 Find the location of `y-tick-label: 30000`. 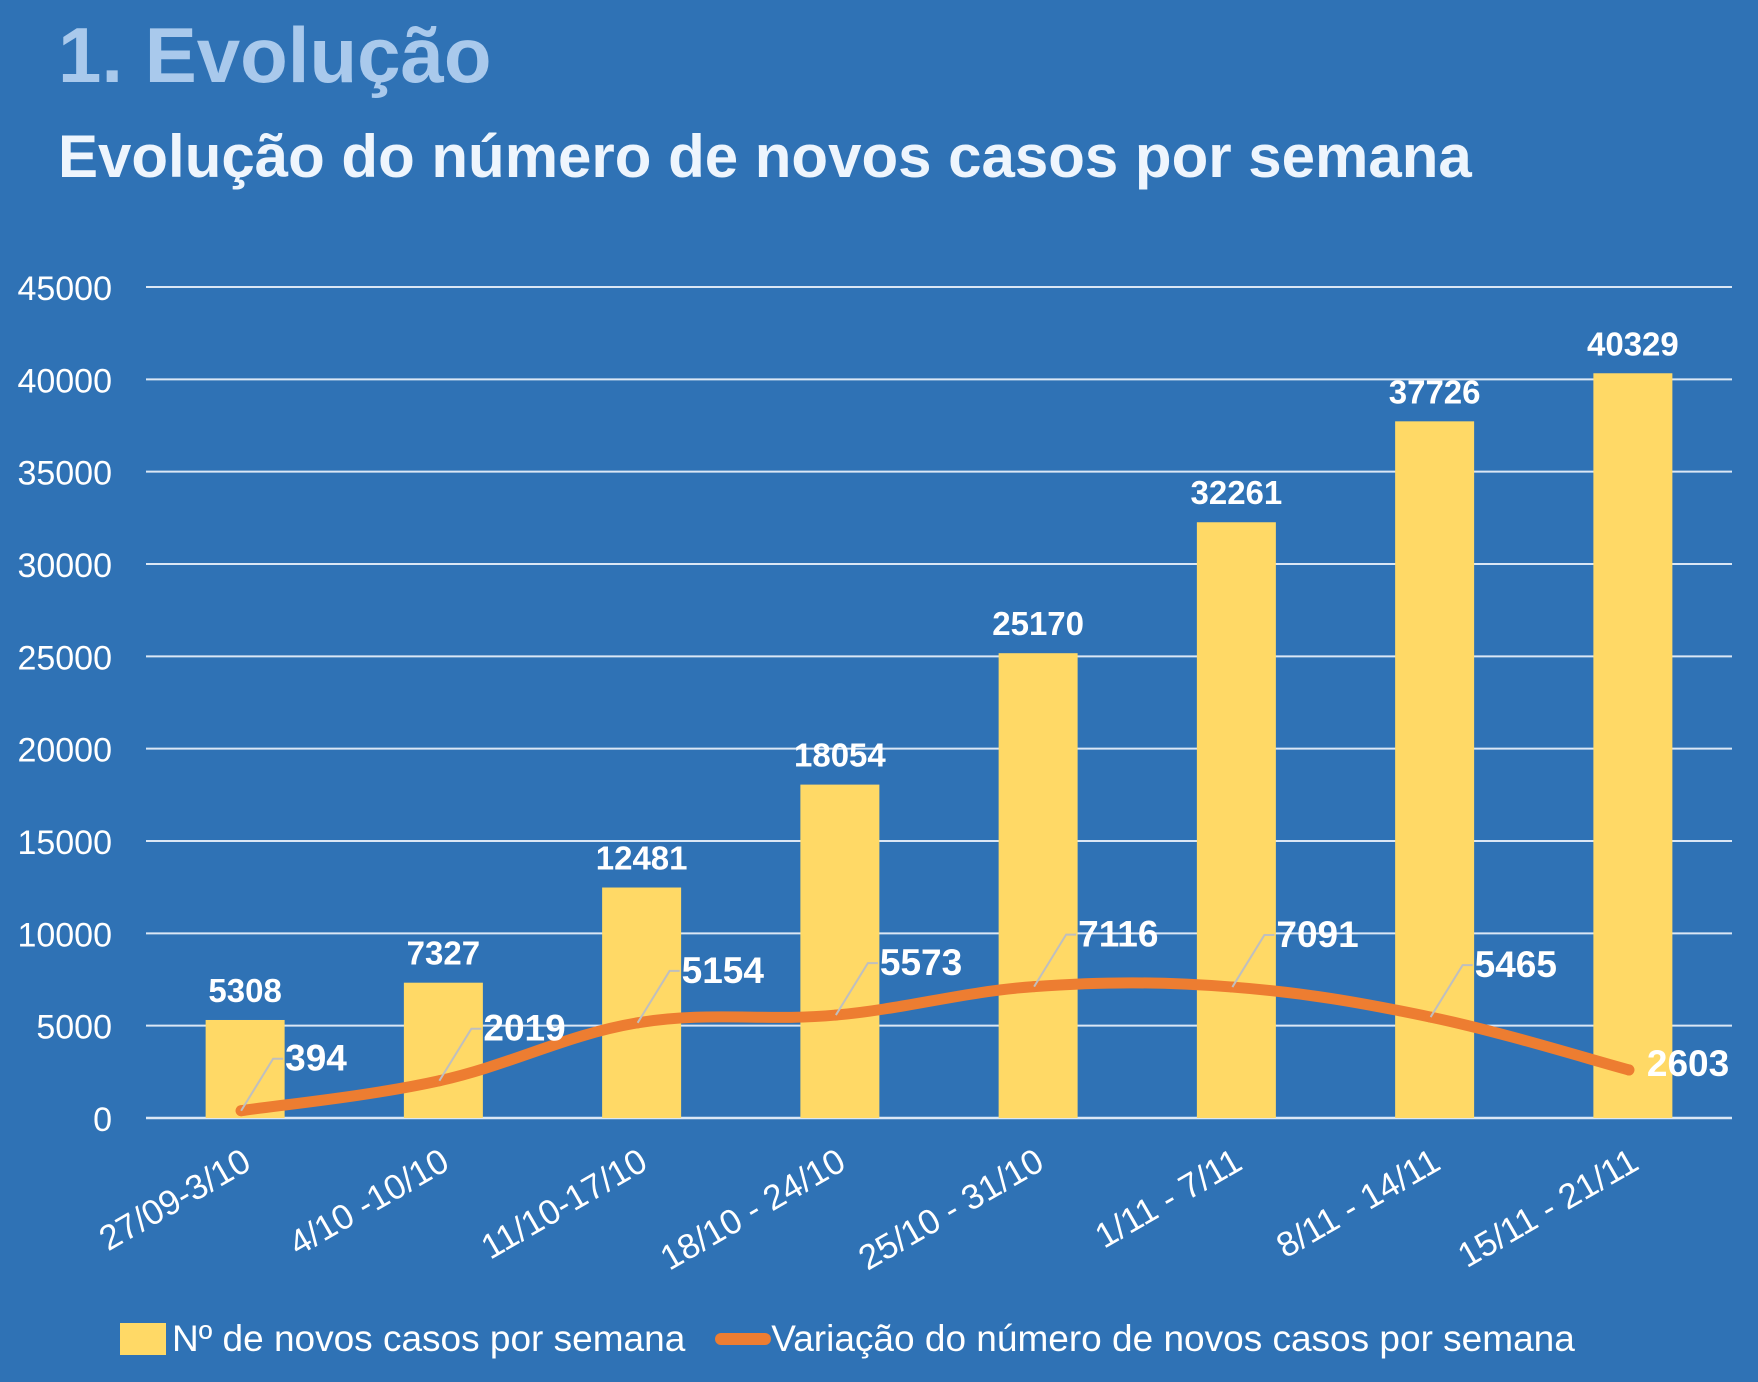

y-tick-label: 30000 is located at coordinates (64, 566).